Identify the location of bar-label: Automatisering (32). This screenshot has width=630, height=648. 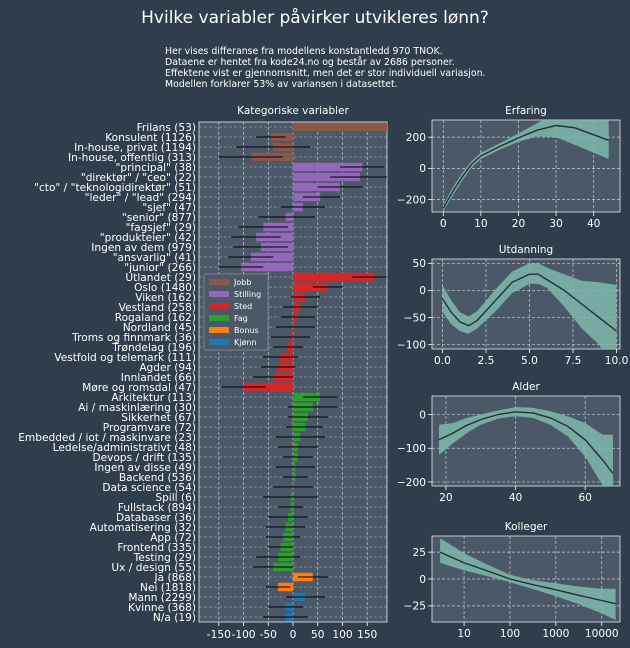
(143, 528).